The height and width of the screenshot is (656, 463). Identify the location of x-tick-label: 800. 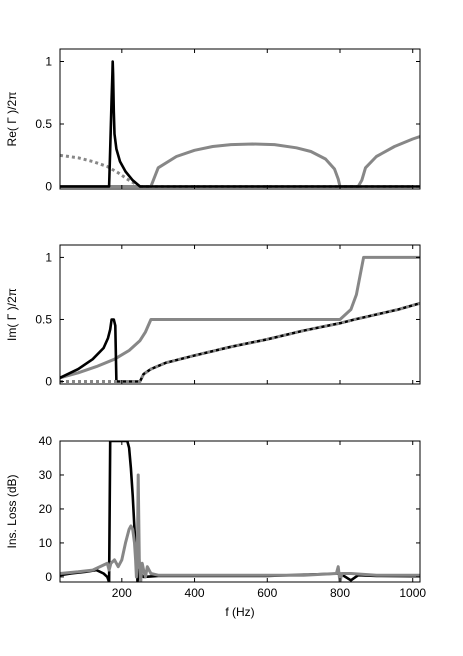
(340, 593).